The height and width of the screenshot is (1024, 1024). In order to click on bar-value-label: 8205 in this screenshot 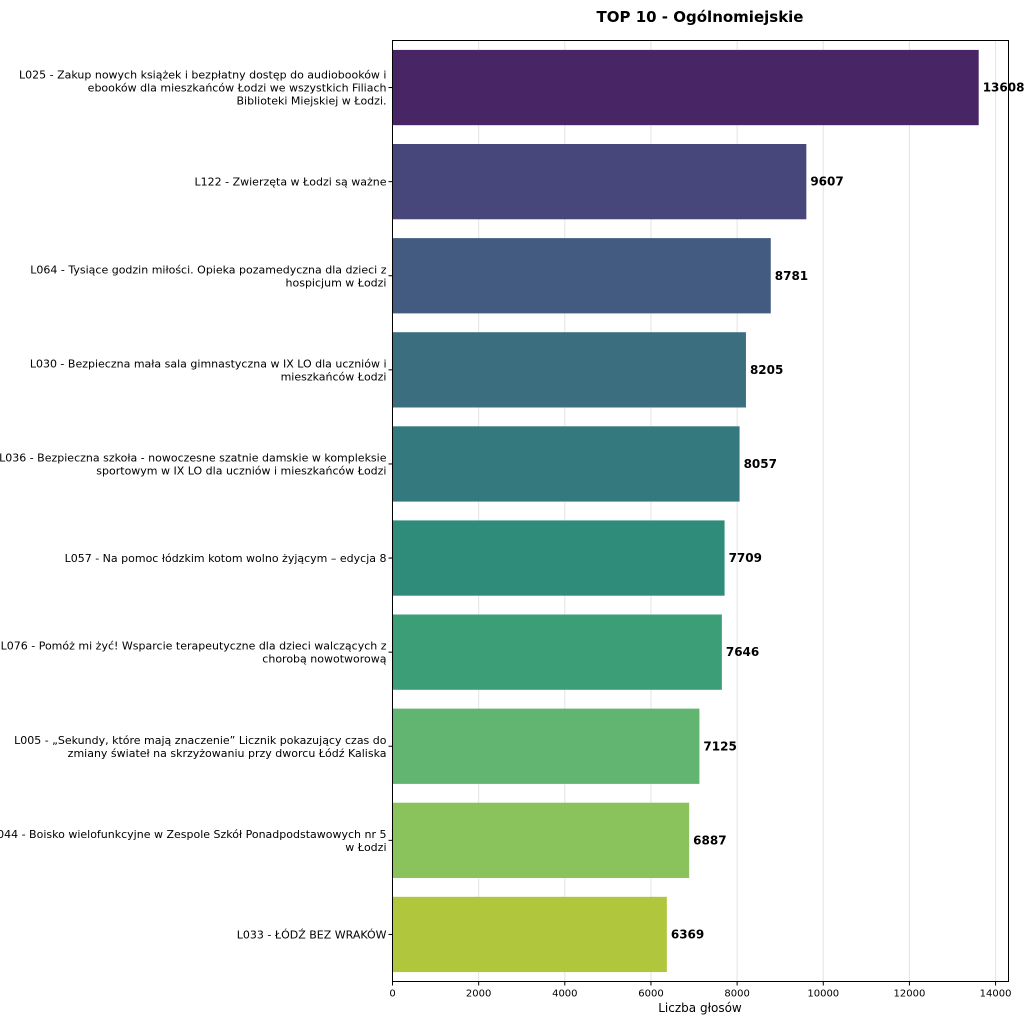, I will do `click(766, 370)`.